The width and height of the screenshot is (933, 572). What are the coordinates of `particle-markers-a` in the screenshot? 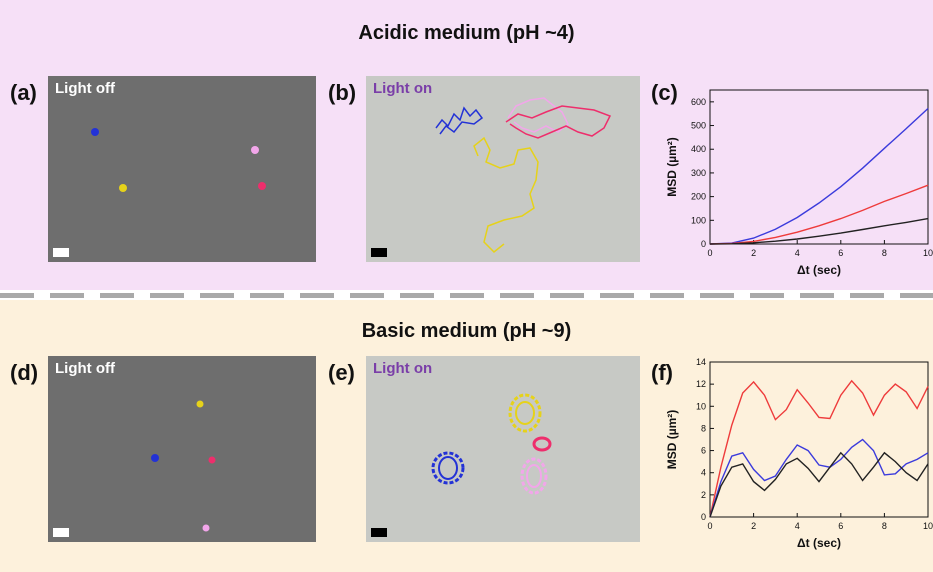 It's located at (178, 160).